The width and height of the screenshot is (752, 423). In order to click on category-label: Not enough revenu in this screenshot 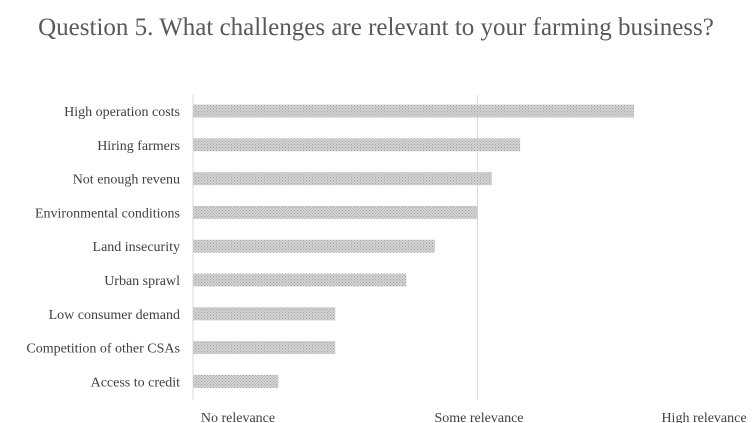, I will do `click(126, 180)`.